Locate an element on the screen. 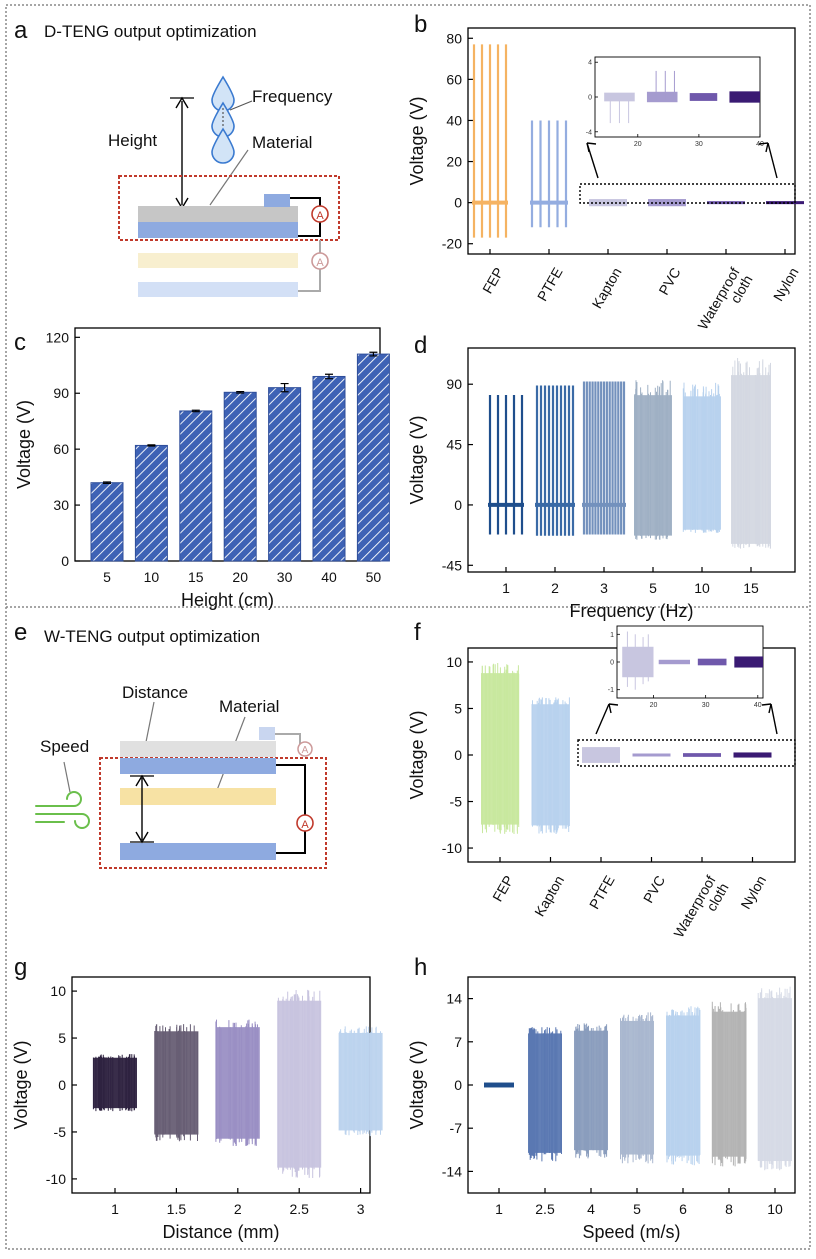 The height and width of the screenshot is (1259, 816). series-2-Hz is located at coordinates (555, 460).